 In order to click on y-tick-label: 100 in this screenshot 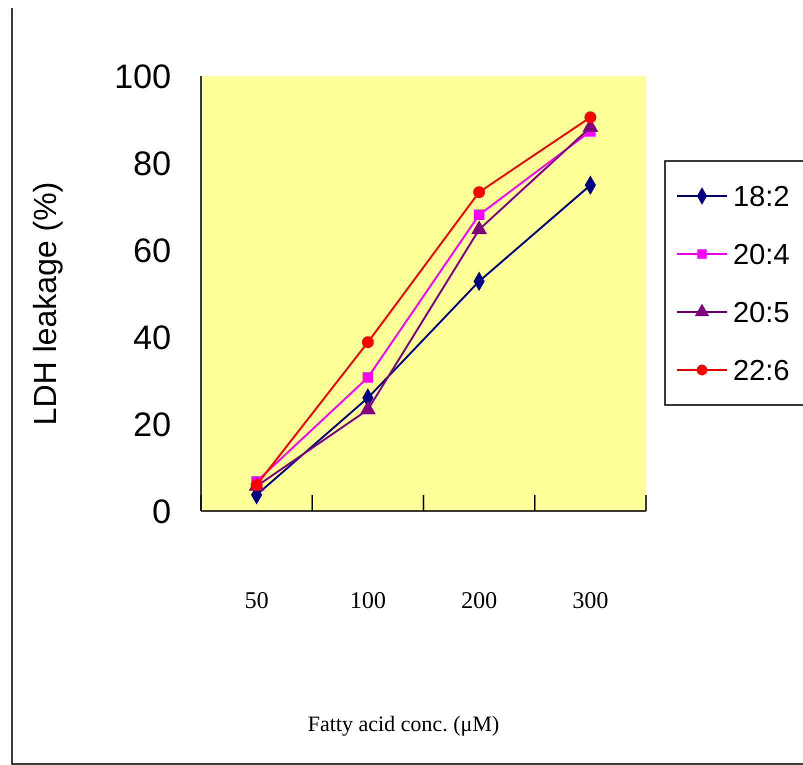, I will do `click(142, 77)`.